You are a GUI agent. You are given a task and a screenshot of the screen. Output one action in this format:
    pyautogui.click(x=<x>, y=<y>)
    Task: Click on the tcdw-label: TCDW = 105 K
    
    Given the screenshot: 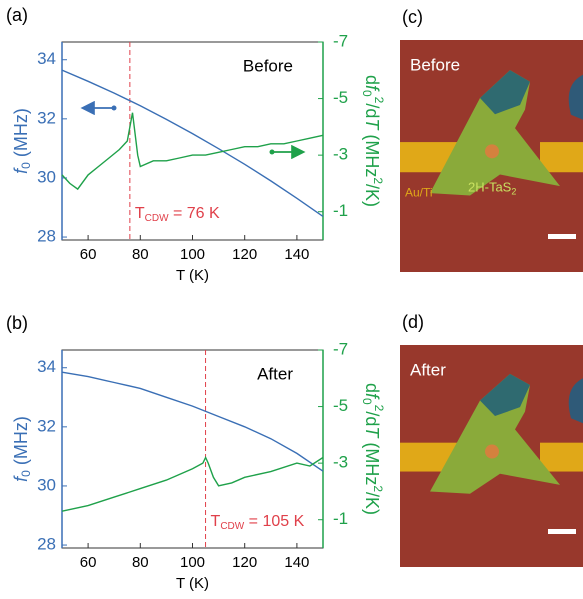 What is the action you would take?
    pyautogui.click(x=258, y=522)
    